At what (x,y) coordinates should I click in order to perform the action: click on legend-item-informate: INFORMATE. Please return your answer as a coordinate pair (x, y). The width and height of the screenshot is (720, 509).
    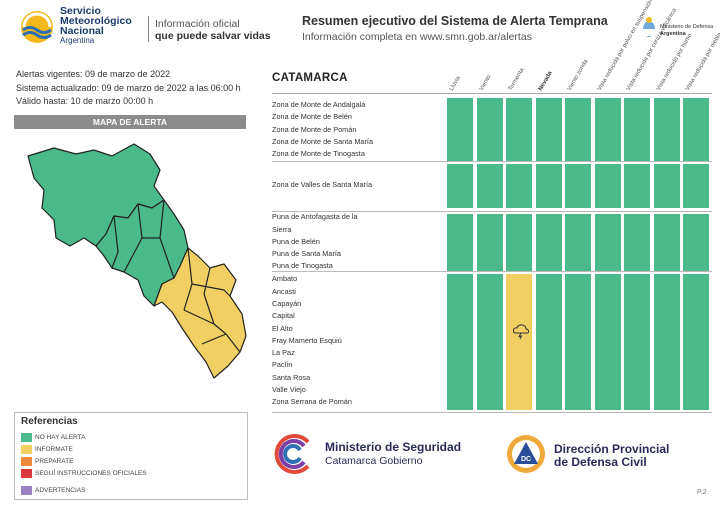
    Looking at the image, I should click on (47, 450).